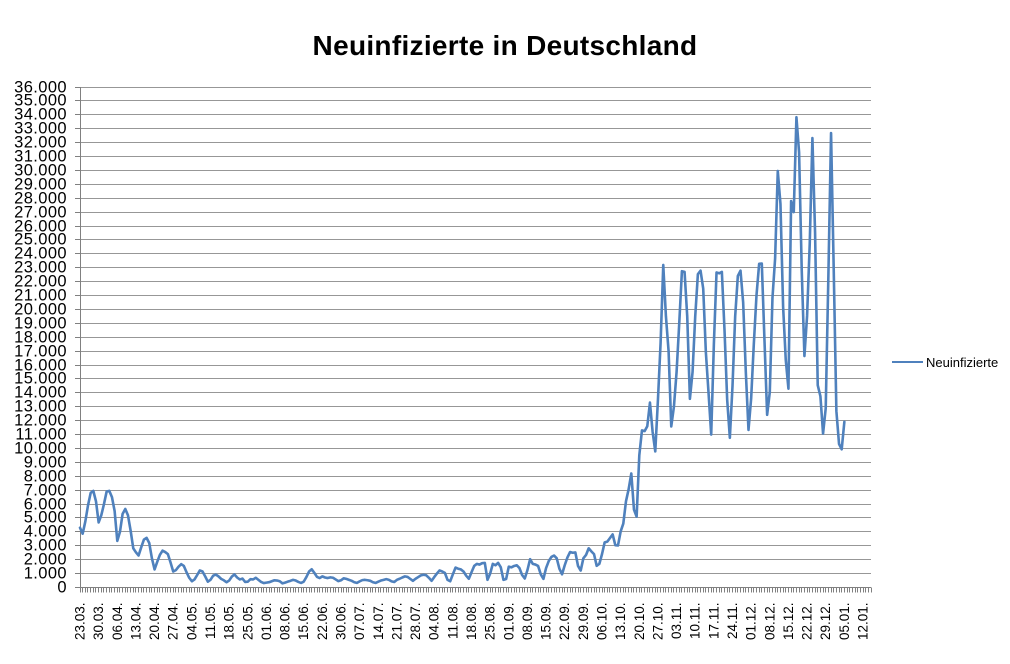  Describe the element at coordinates (266, 622) in the screenshot. I see `x-axis-label: 01.06.` at that location.